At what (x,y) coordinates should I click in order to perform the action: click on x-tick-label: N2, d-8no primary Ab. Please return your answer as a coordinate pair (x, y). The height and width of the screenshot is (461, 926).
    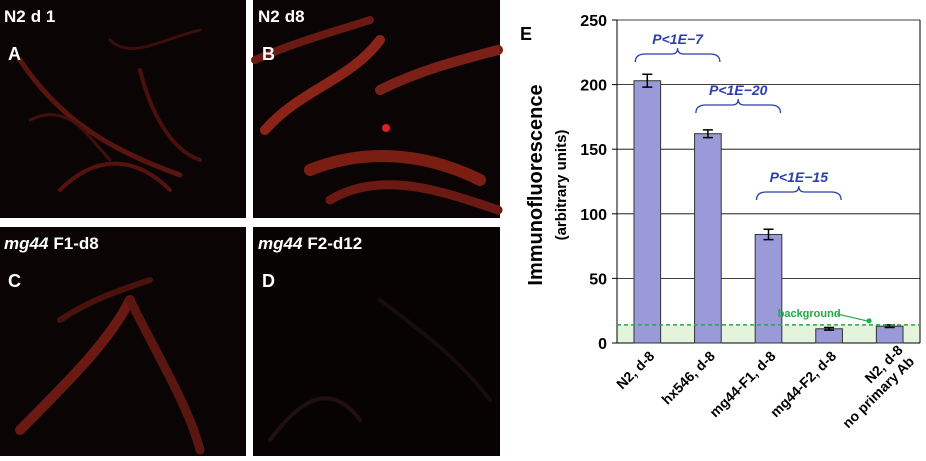
    Looking at the image, I should click on (873, 387).